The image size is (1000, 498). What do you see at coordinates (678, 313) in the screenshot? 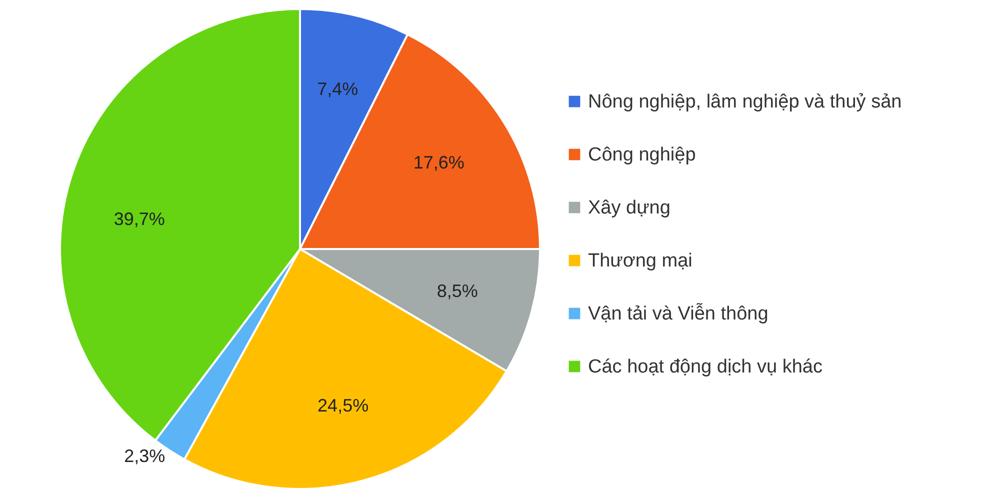
I see `legend-label: Vận tải và Viễn thông` at bounding box center [678, 313].